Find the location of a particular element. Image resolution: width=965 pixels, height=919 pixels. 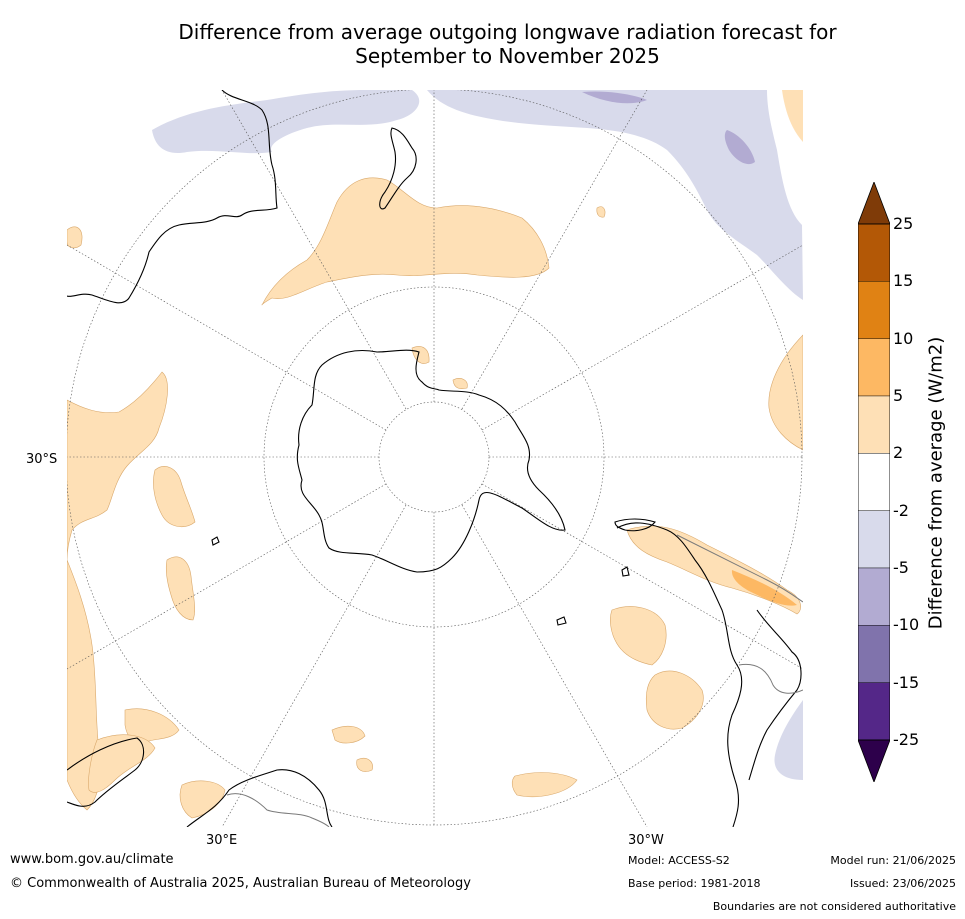

colorbar-tick-label: 15 is located at coordinates (903, 281).